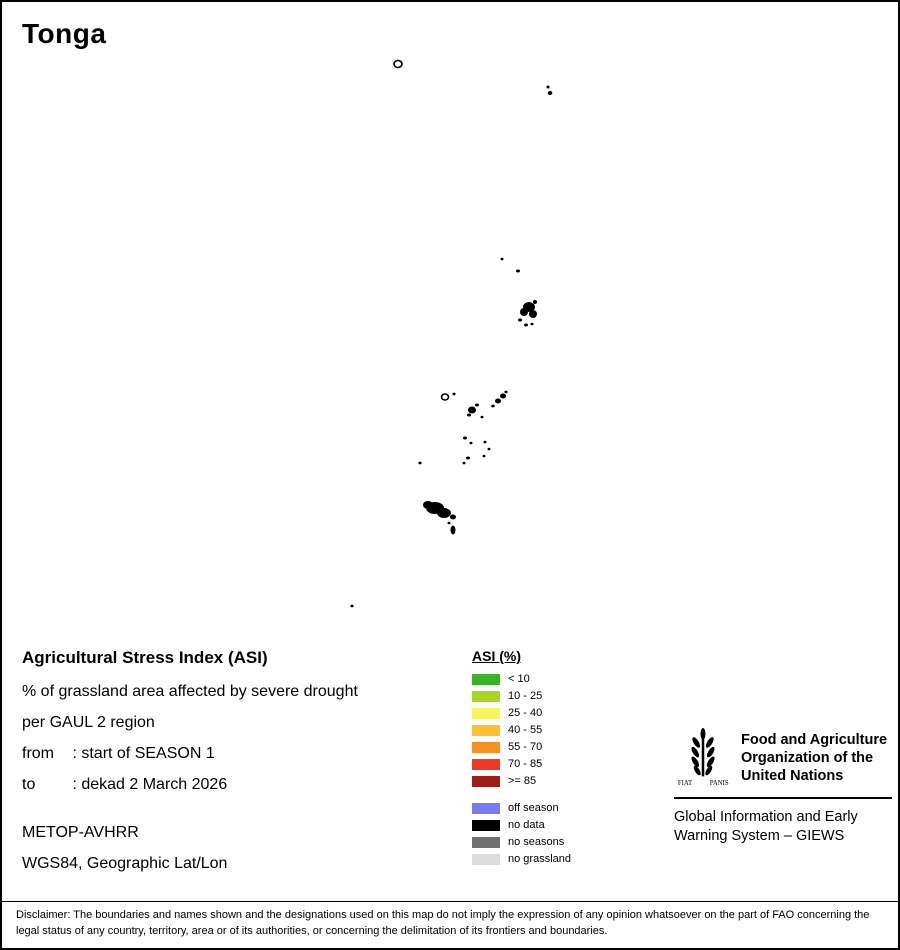 The width and height of the screenshot is (900, 950). I want to click on legend-row: 70 - 85, so click(521, 764).